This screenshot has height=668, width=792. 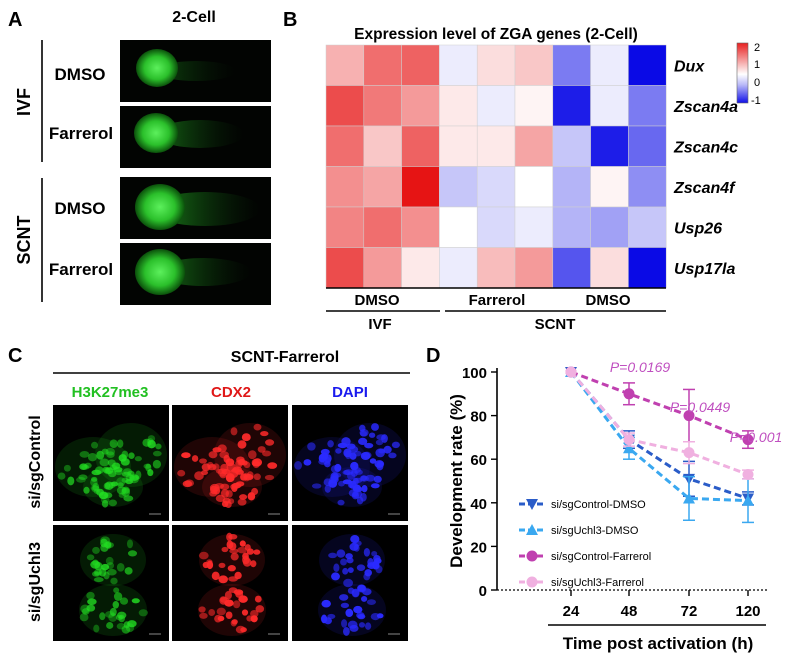 What do you see at coordinates (478, 547) in the screenshot?
I see `y-tick-label: 20` at bounding box center [478, 547].